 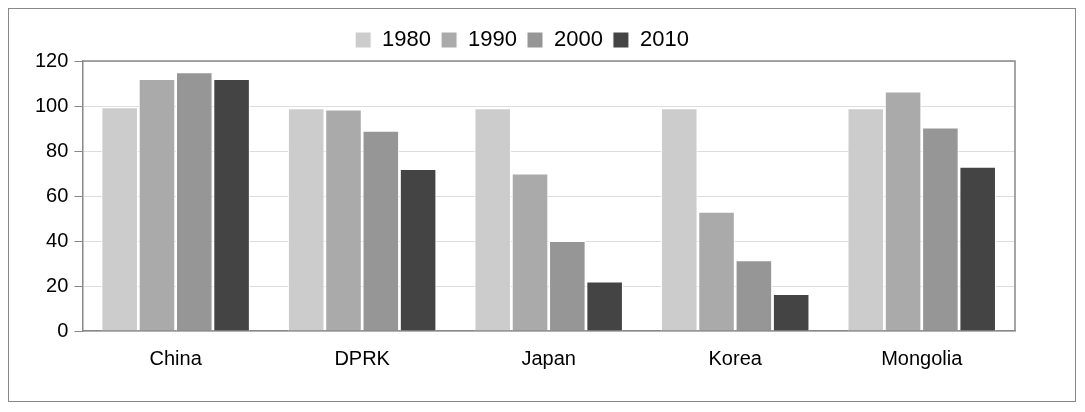 What do you see at coordinates (51, 104) in the screenshot?
I see `y-tick-label: 100` at bounding box center [51, 104].